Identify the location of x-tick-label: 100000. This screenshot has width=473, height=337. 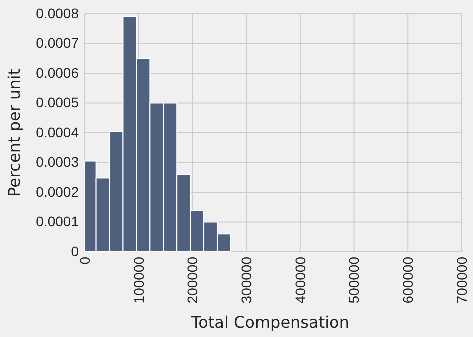
(138, 280).